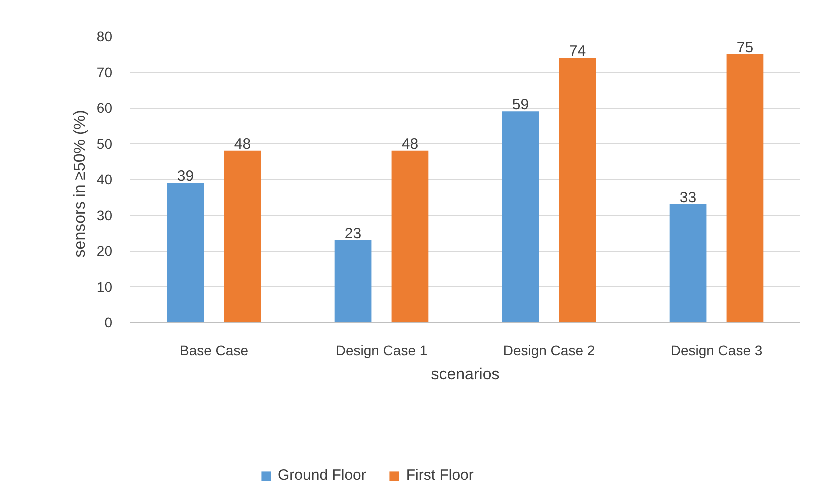 This screenshot has height=498, width=816. Describe the element at coordinates (104, 144) in the screenshot. I see `y-tick-label: 50` at that location.